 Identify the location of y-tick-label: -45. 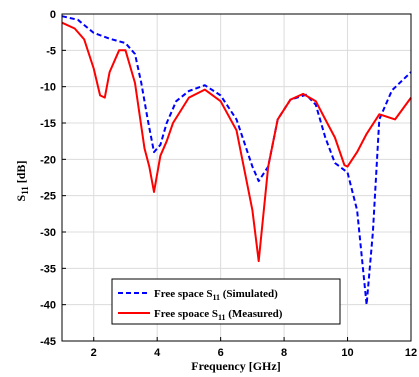
(48, 342).